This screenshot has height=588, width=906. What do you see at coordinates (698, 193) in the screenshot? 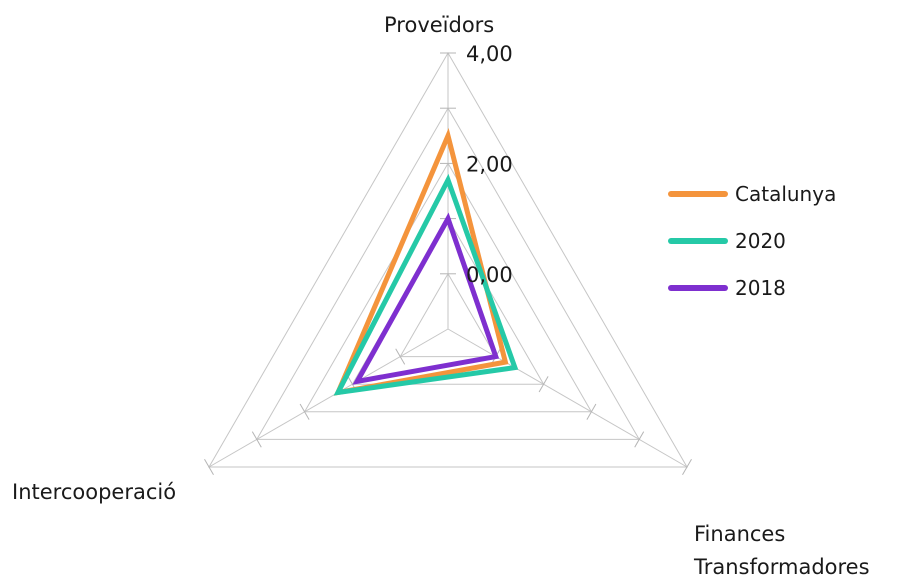
I see `legend-swatch-catalunya` at bounding box center [698, 193].